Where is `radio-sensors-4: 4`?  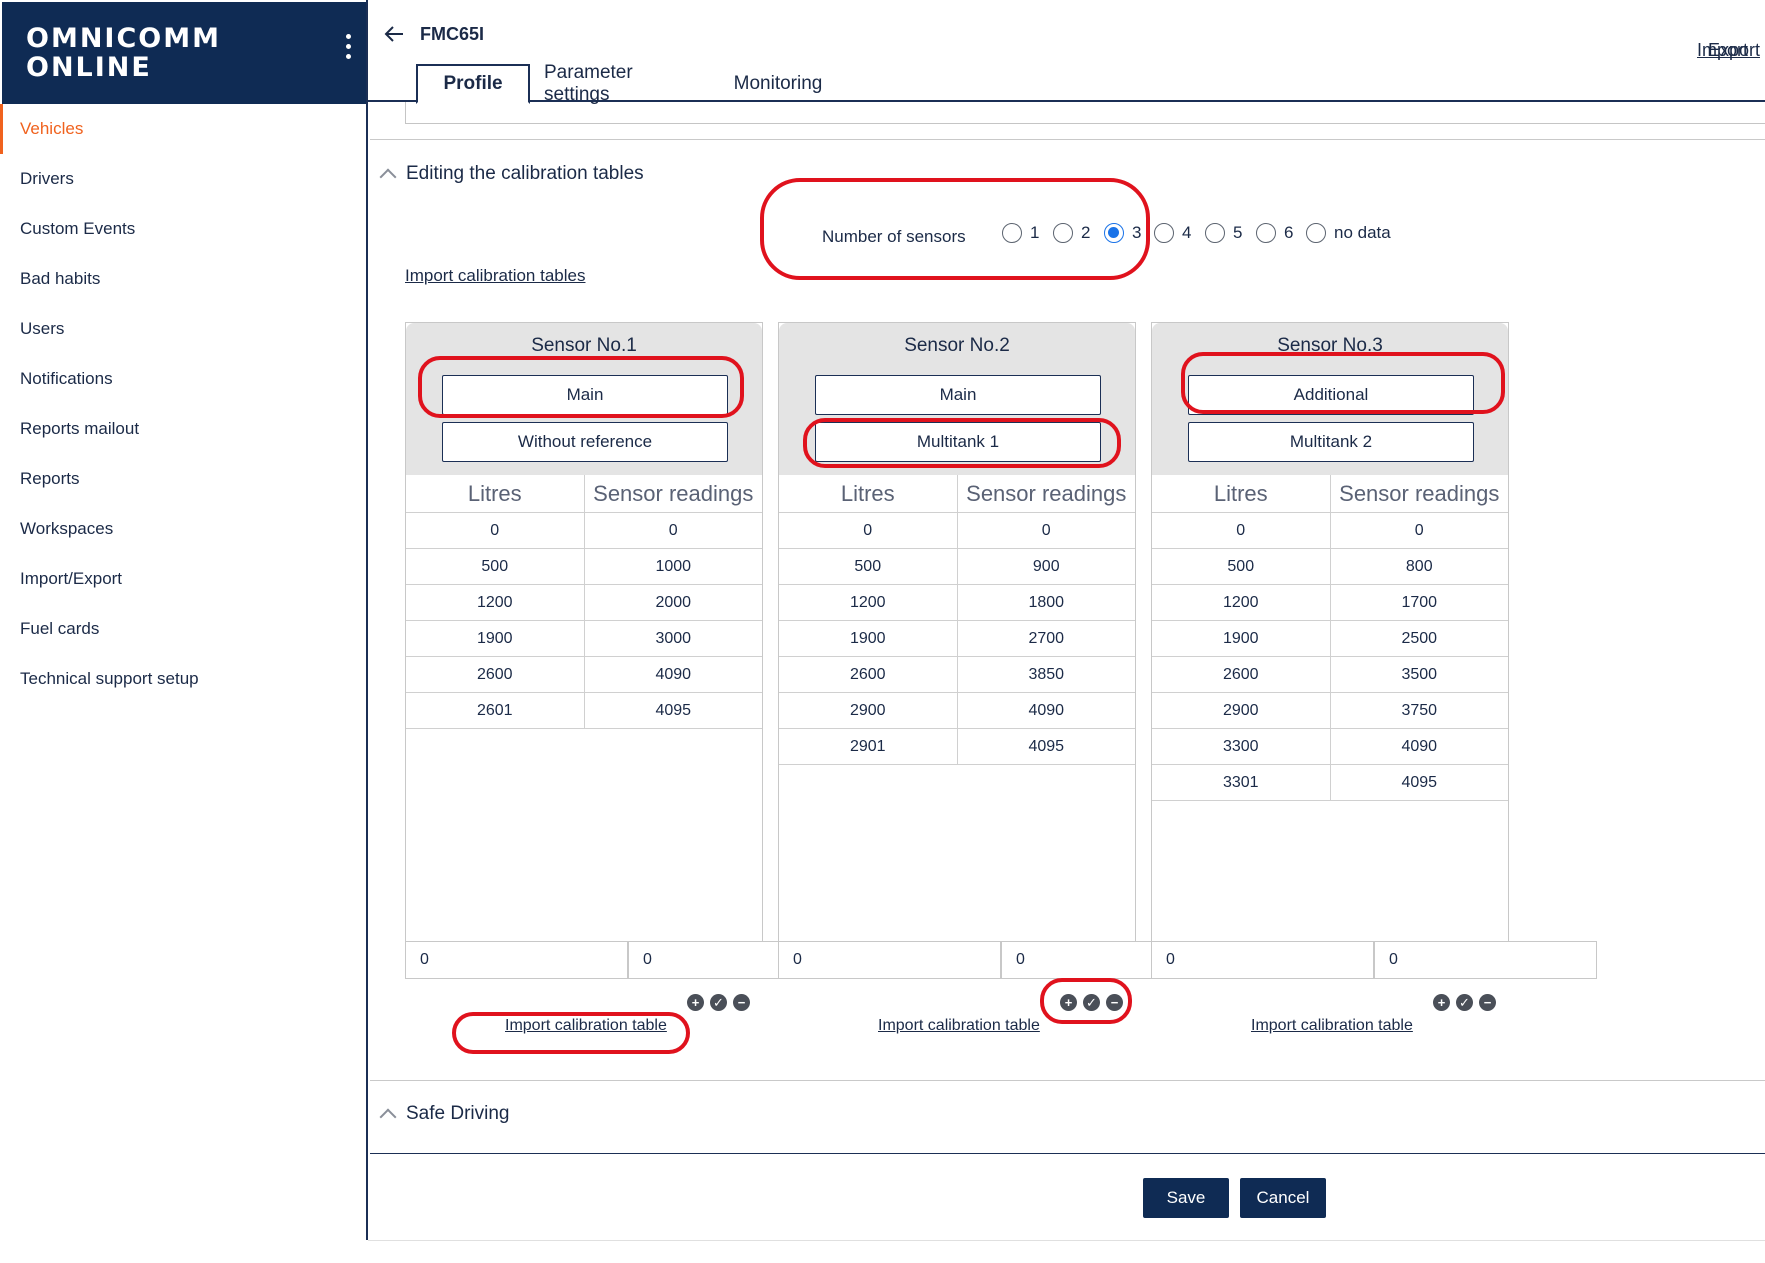
radio-sensors-4: 4 is located at coordinates (1172, 233).